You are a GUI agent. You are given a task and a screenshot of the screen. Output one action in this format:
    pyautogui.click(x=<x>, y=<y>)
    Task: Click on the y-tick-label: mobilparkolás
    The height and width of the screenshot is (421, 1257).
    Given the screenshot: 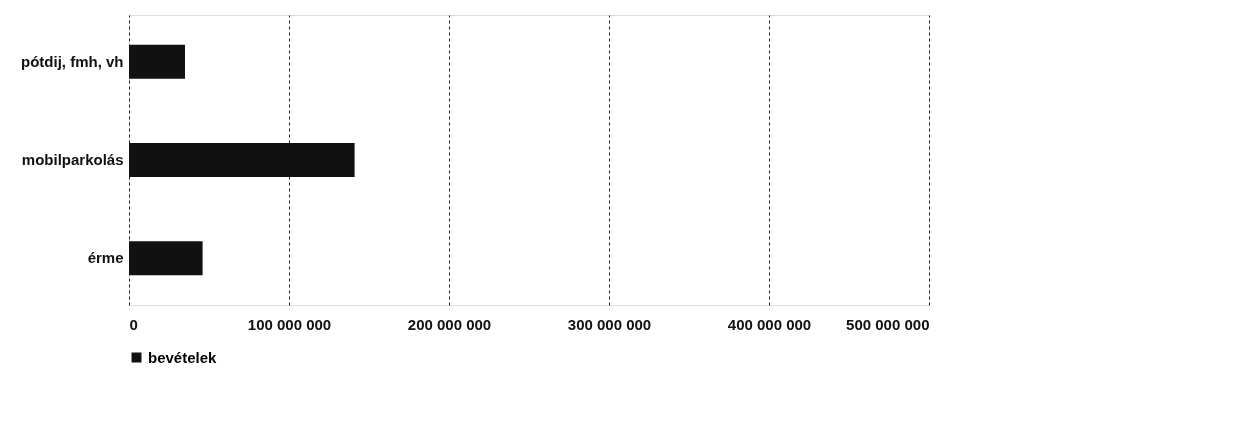 What is the action you would take?
    pyautogui.click(x=72, y=159)
    